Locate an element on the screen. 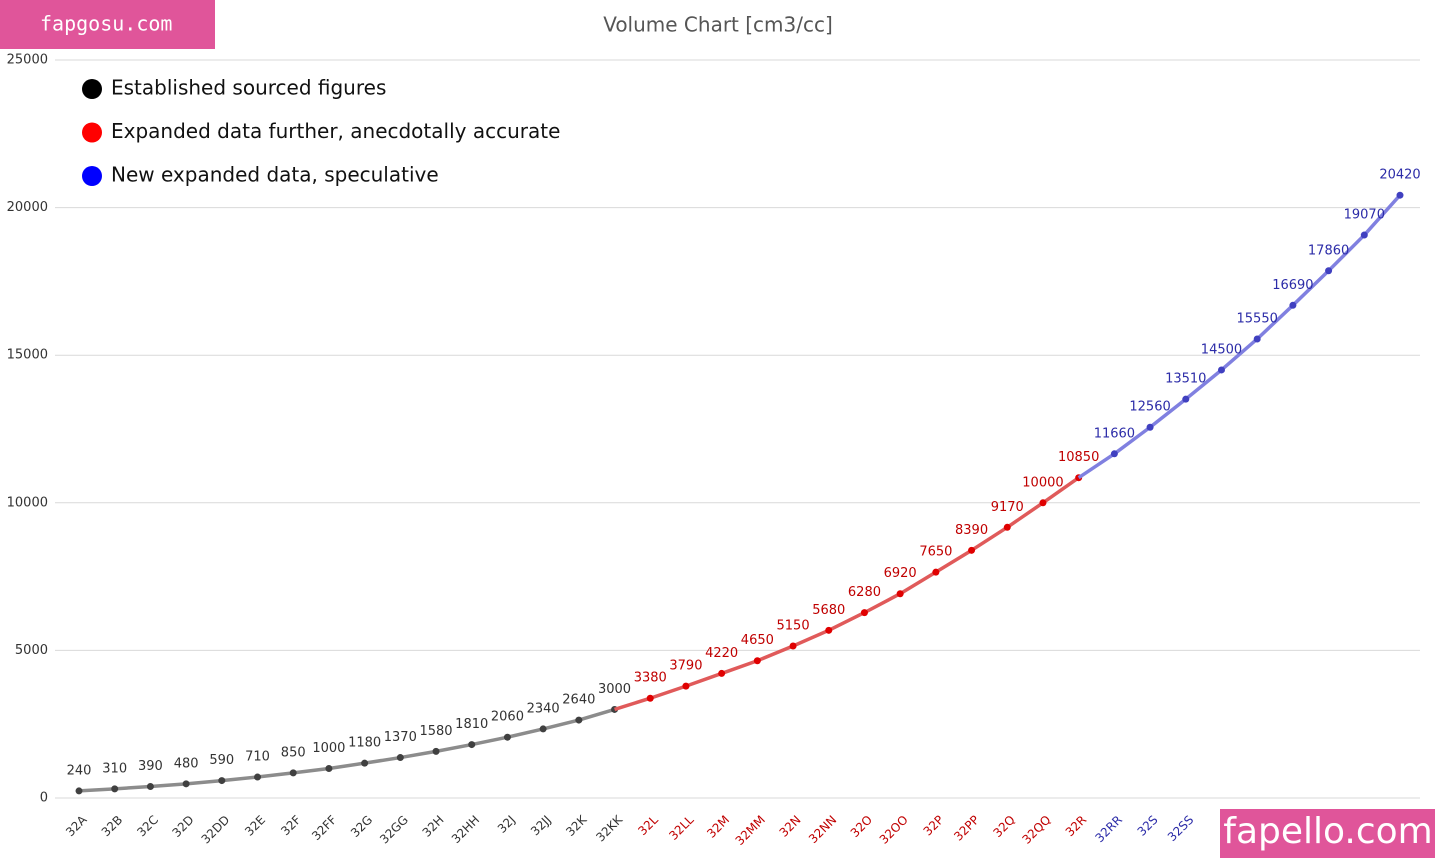 This screenshot has height=858, width=1435. y-tick-label: 0 is located at coordinates (44, 798).